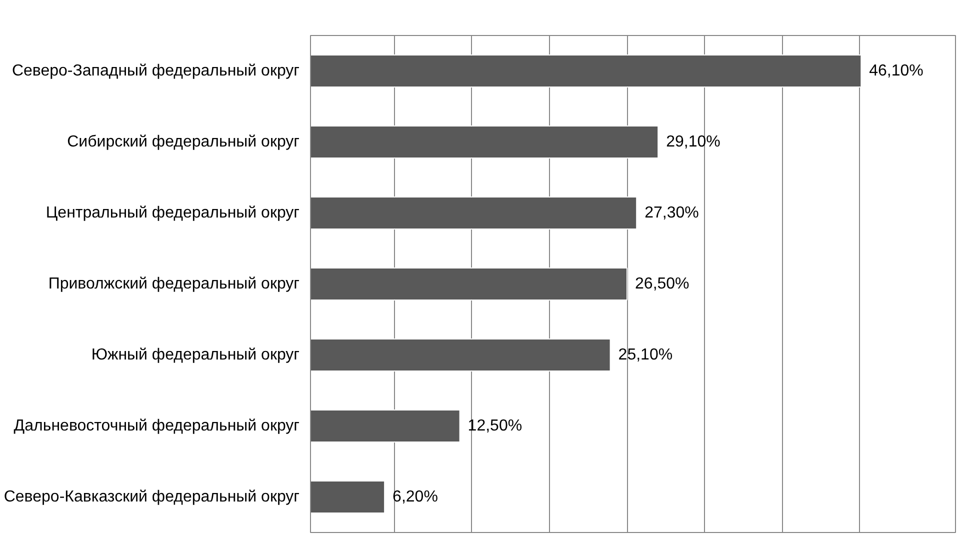 The width and height of the screenshot is (974, 556). Describe the element at coordinates (415, 497) in the screenshot. I see `data-label: 6,20%` at that location.